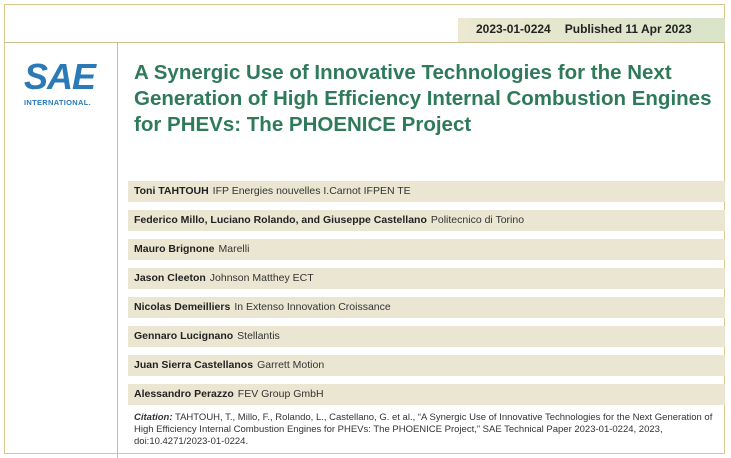  What do you see at coordinates (426, 394) in the screenshot?
I see `author-row: Alessandro Perazzo FEV Group GmbH` at bounding box center [426, 394].